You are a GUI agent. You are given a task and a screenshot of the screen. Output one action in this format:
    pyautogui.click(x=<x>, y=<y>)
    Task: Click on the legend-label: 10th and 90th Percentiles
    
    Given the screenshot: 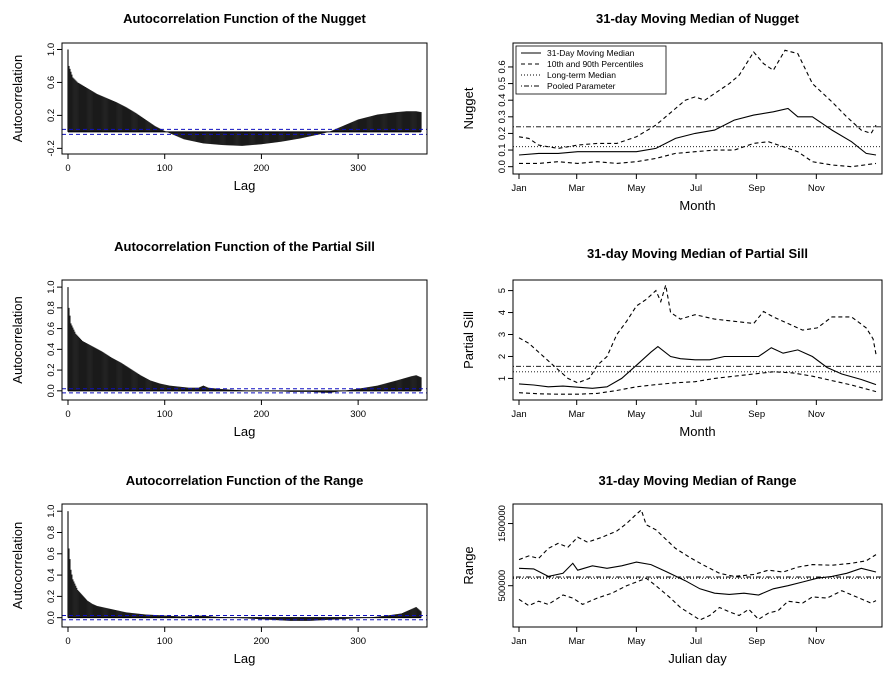 What is the action you would take?
    pyautogui.click(x=595, y=64)
    